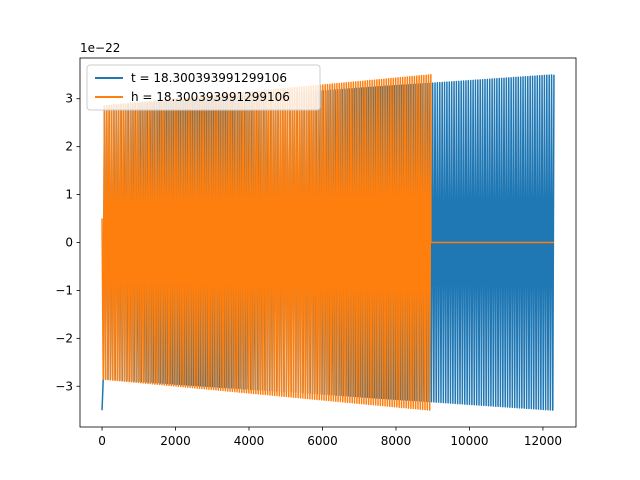  What do you see at coordinates (64, 386) in the screenshot?
I see `y-tick-label: −3` at bounding box center [64, 386].